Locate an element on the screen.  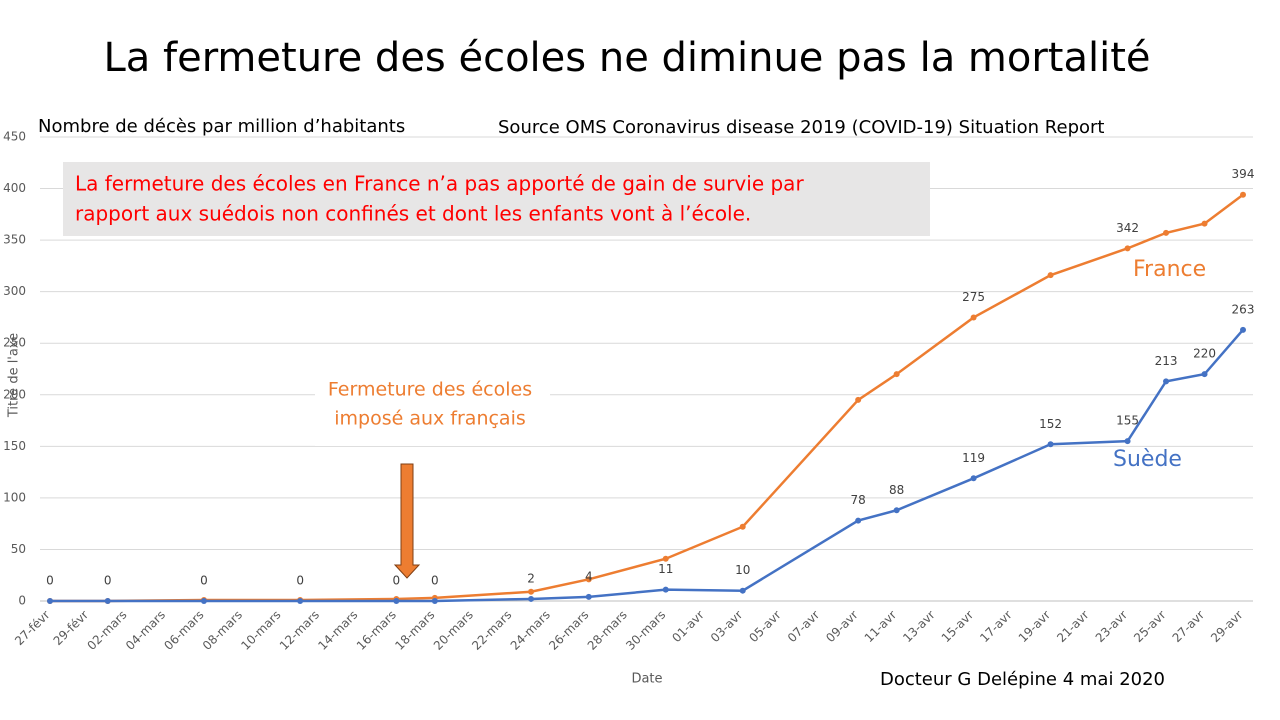
x-tick-label: 11-avr is located at coordinates (881, 627).